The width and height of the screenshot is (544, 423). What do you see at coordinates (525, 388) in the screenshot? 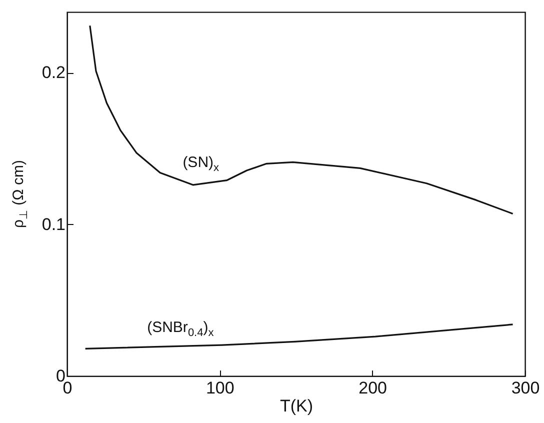
I see `x-tick-label: 300` at bounding box center [525, 388].